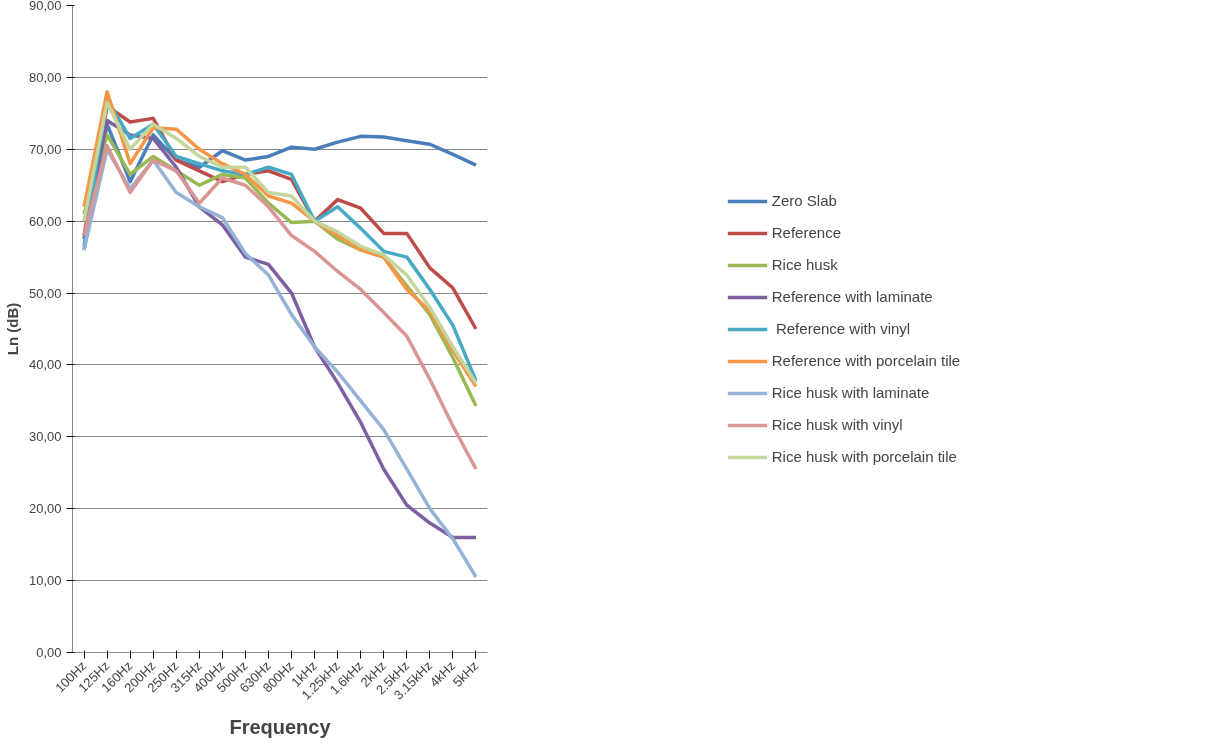 The height and width of the screenshot is (746, 1207). What do you see at coordinates (280, 726) in the screenshot?
I see `x-axis-title: Frequency` at bounding box center [280, 726].